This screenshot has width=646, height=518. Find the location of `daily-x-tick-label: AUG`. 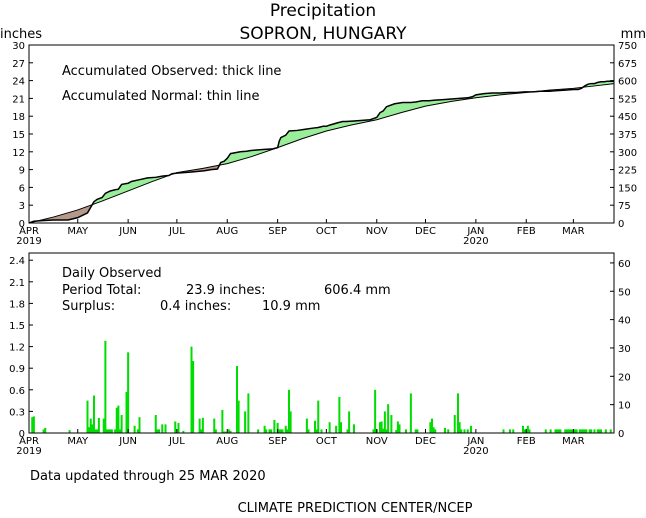

daily-x-tick-label: AUG is located at coordinates (227, 441).